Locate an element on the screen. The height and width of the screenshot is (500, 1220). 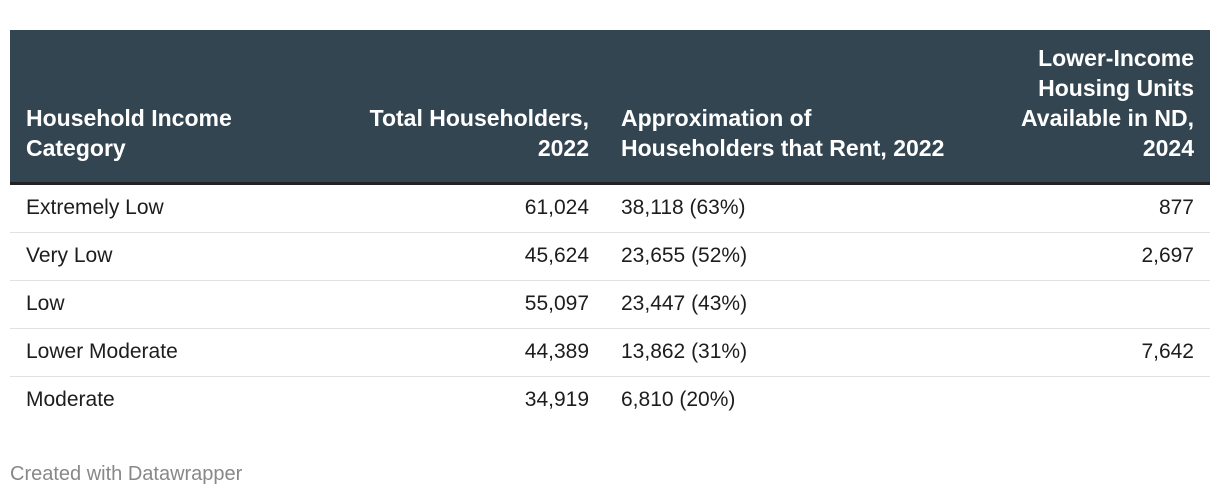
cell-rent: 23,655 (52%) is located at coordinates (787, 256).